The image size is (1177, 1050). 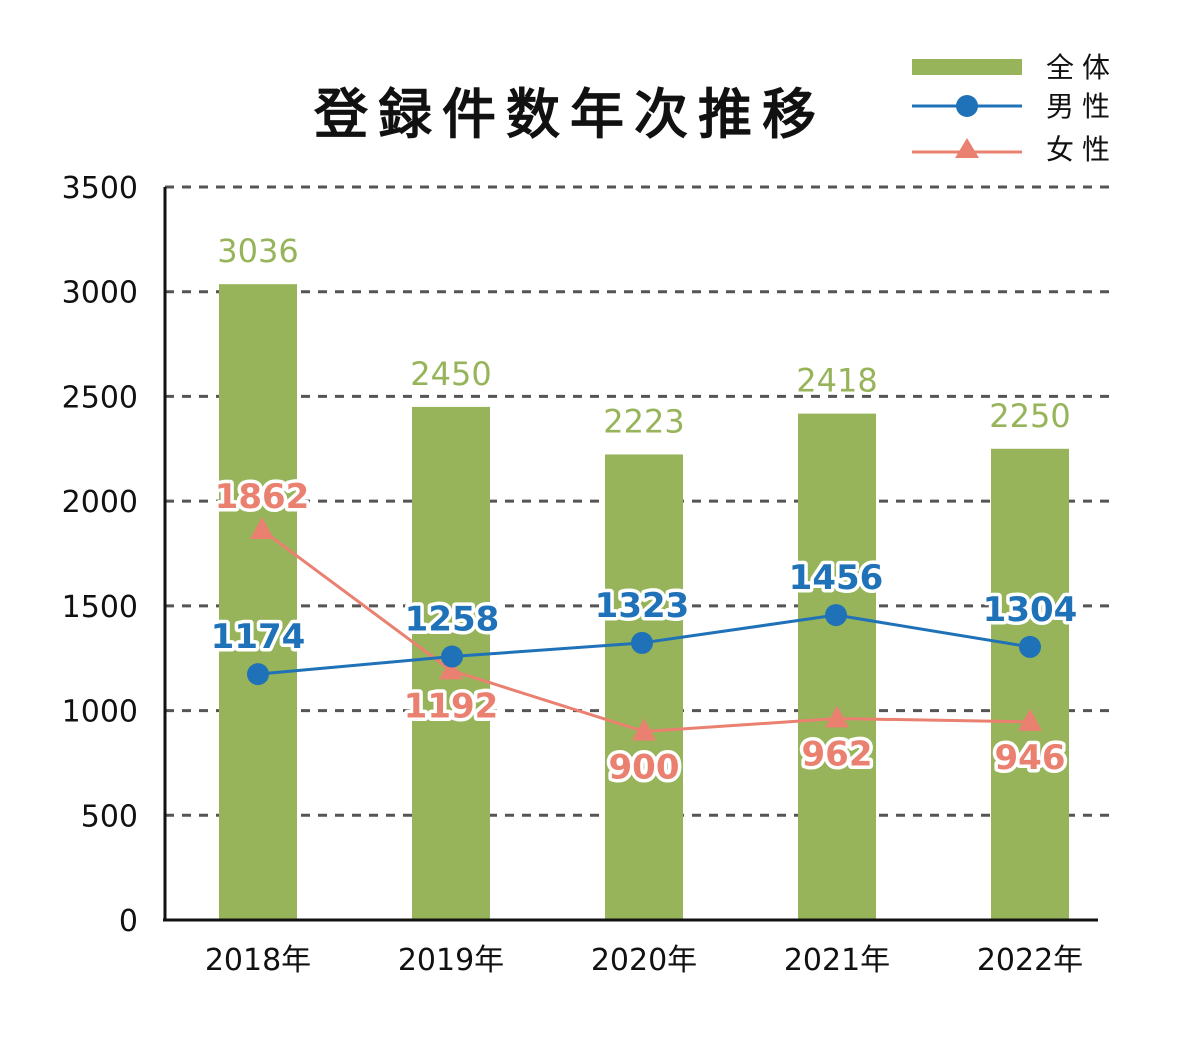 What do you see at coordinates (109, 816) in the screenshot?
I see `y-tick-label: 500` at bounding box center [109, 816].